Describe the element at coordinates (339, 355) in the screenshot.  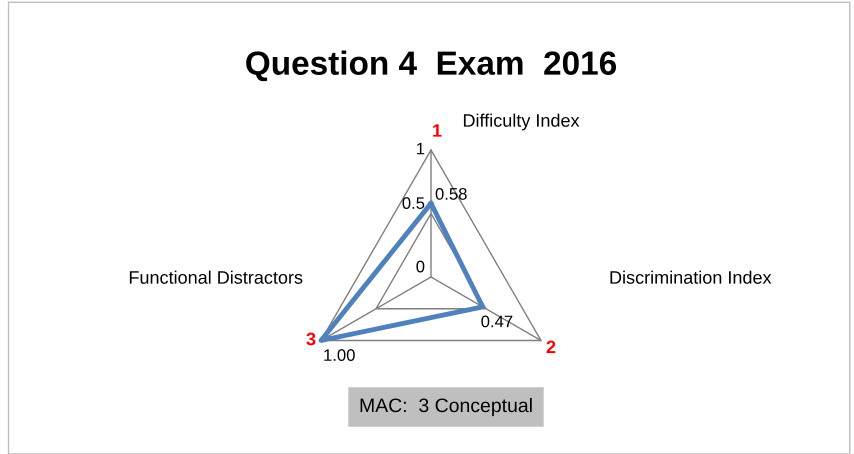
I see `data-label: 1.00` at that location.